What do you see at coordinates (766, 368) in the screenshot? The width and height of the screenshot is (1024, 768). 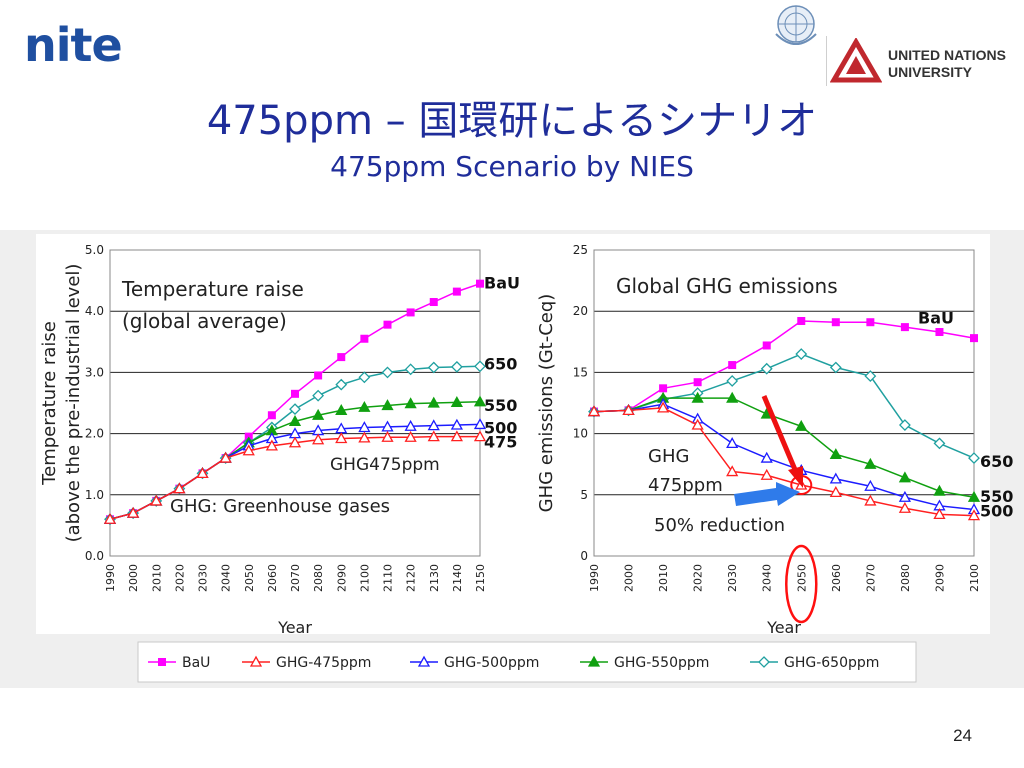 I see `global-ghg-emissions-series-ghg-650ppm-point-2040` at bounding box center [766, 368].